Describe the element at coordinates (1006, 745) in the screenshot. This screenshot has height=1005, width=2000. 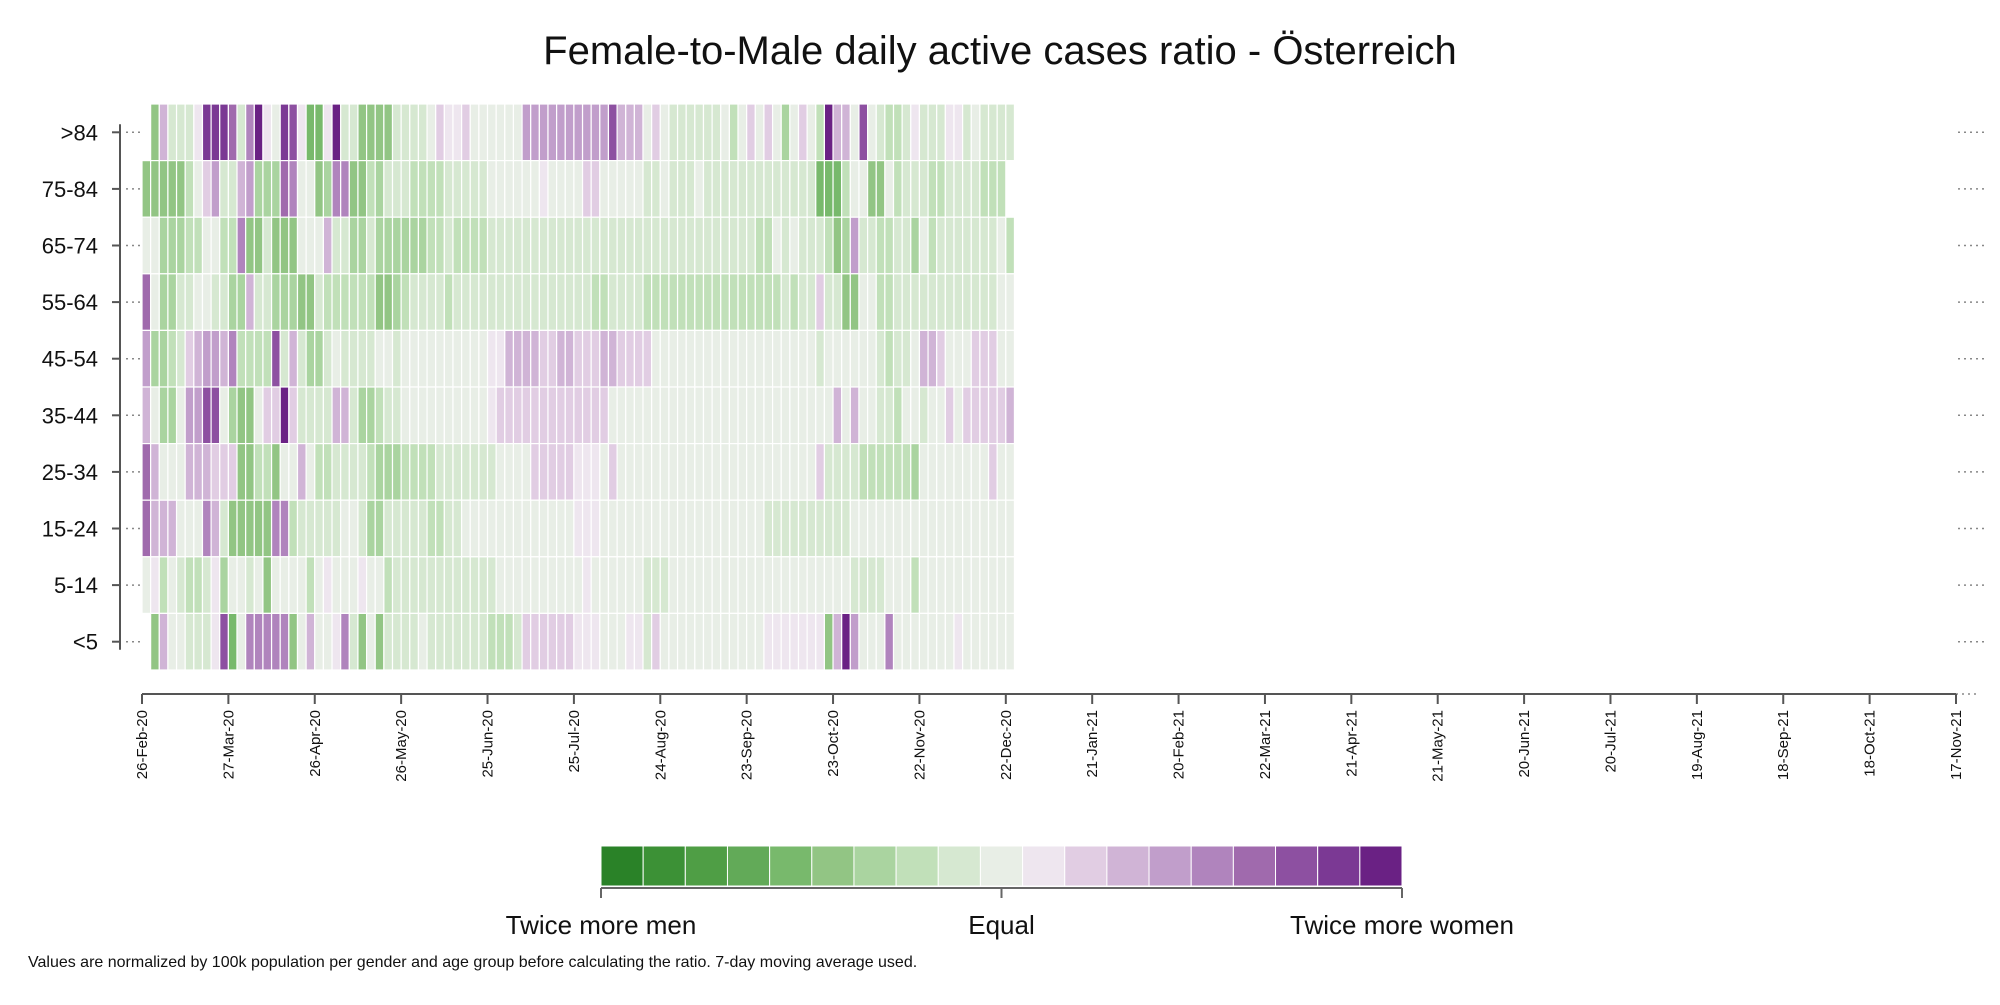
I see `x-tick-label: 22-Dec-20` at that location.